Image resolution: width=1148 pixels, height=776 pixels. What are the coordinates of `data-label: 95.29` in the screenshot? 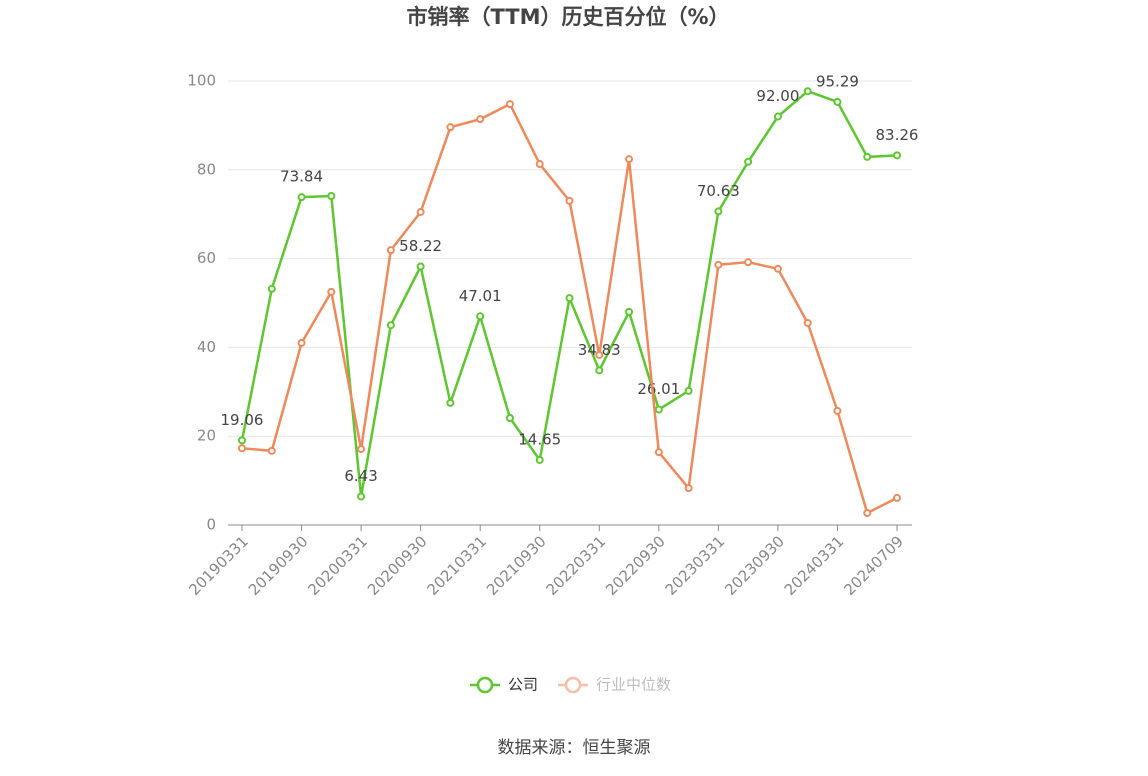 It's located at (837, 81).